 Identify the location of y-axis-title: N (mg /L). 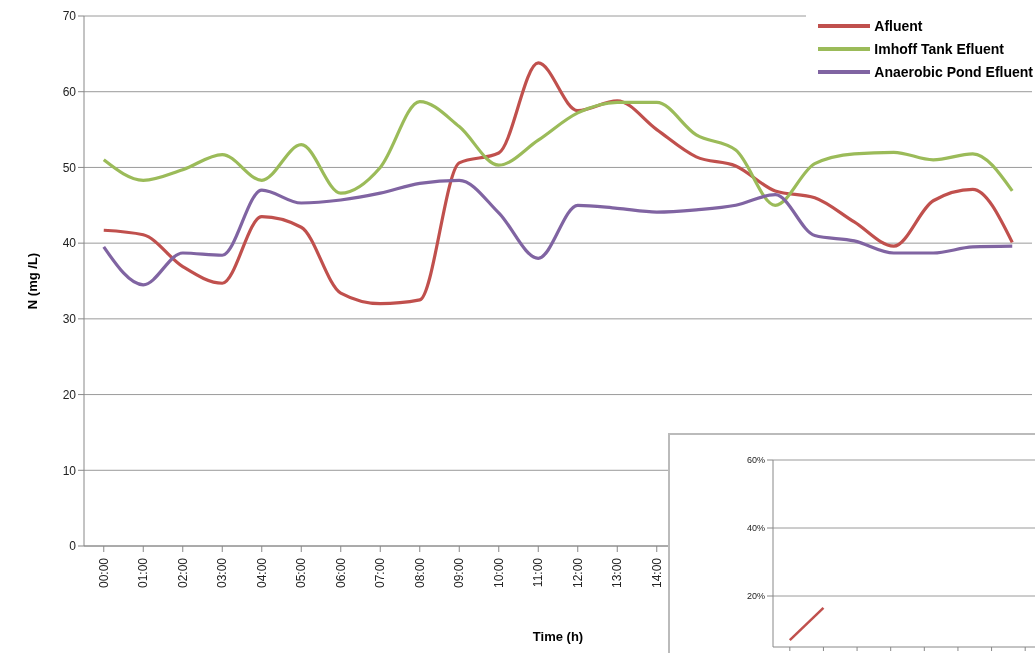
(32, 281).